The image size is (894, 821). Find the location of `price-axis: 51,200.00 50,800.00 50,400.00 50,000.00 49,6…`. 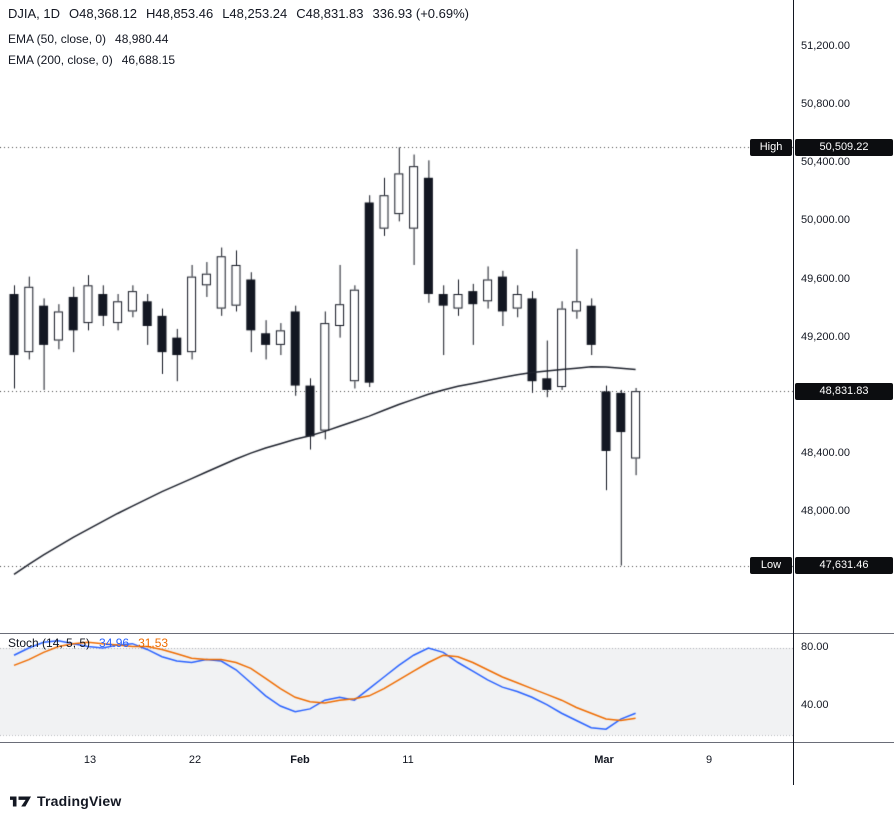

price-axis: 51,200.00 50,800.00 50,400.00 50,000.00 49,6… is located at coordinates (844, 371).